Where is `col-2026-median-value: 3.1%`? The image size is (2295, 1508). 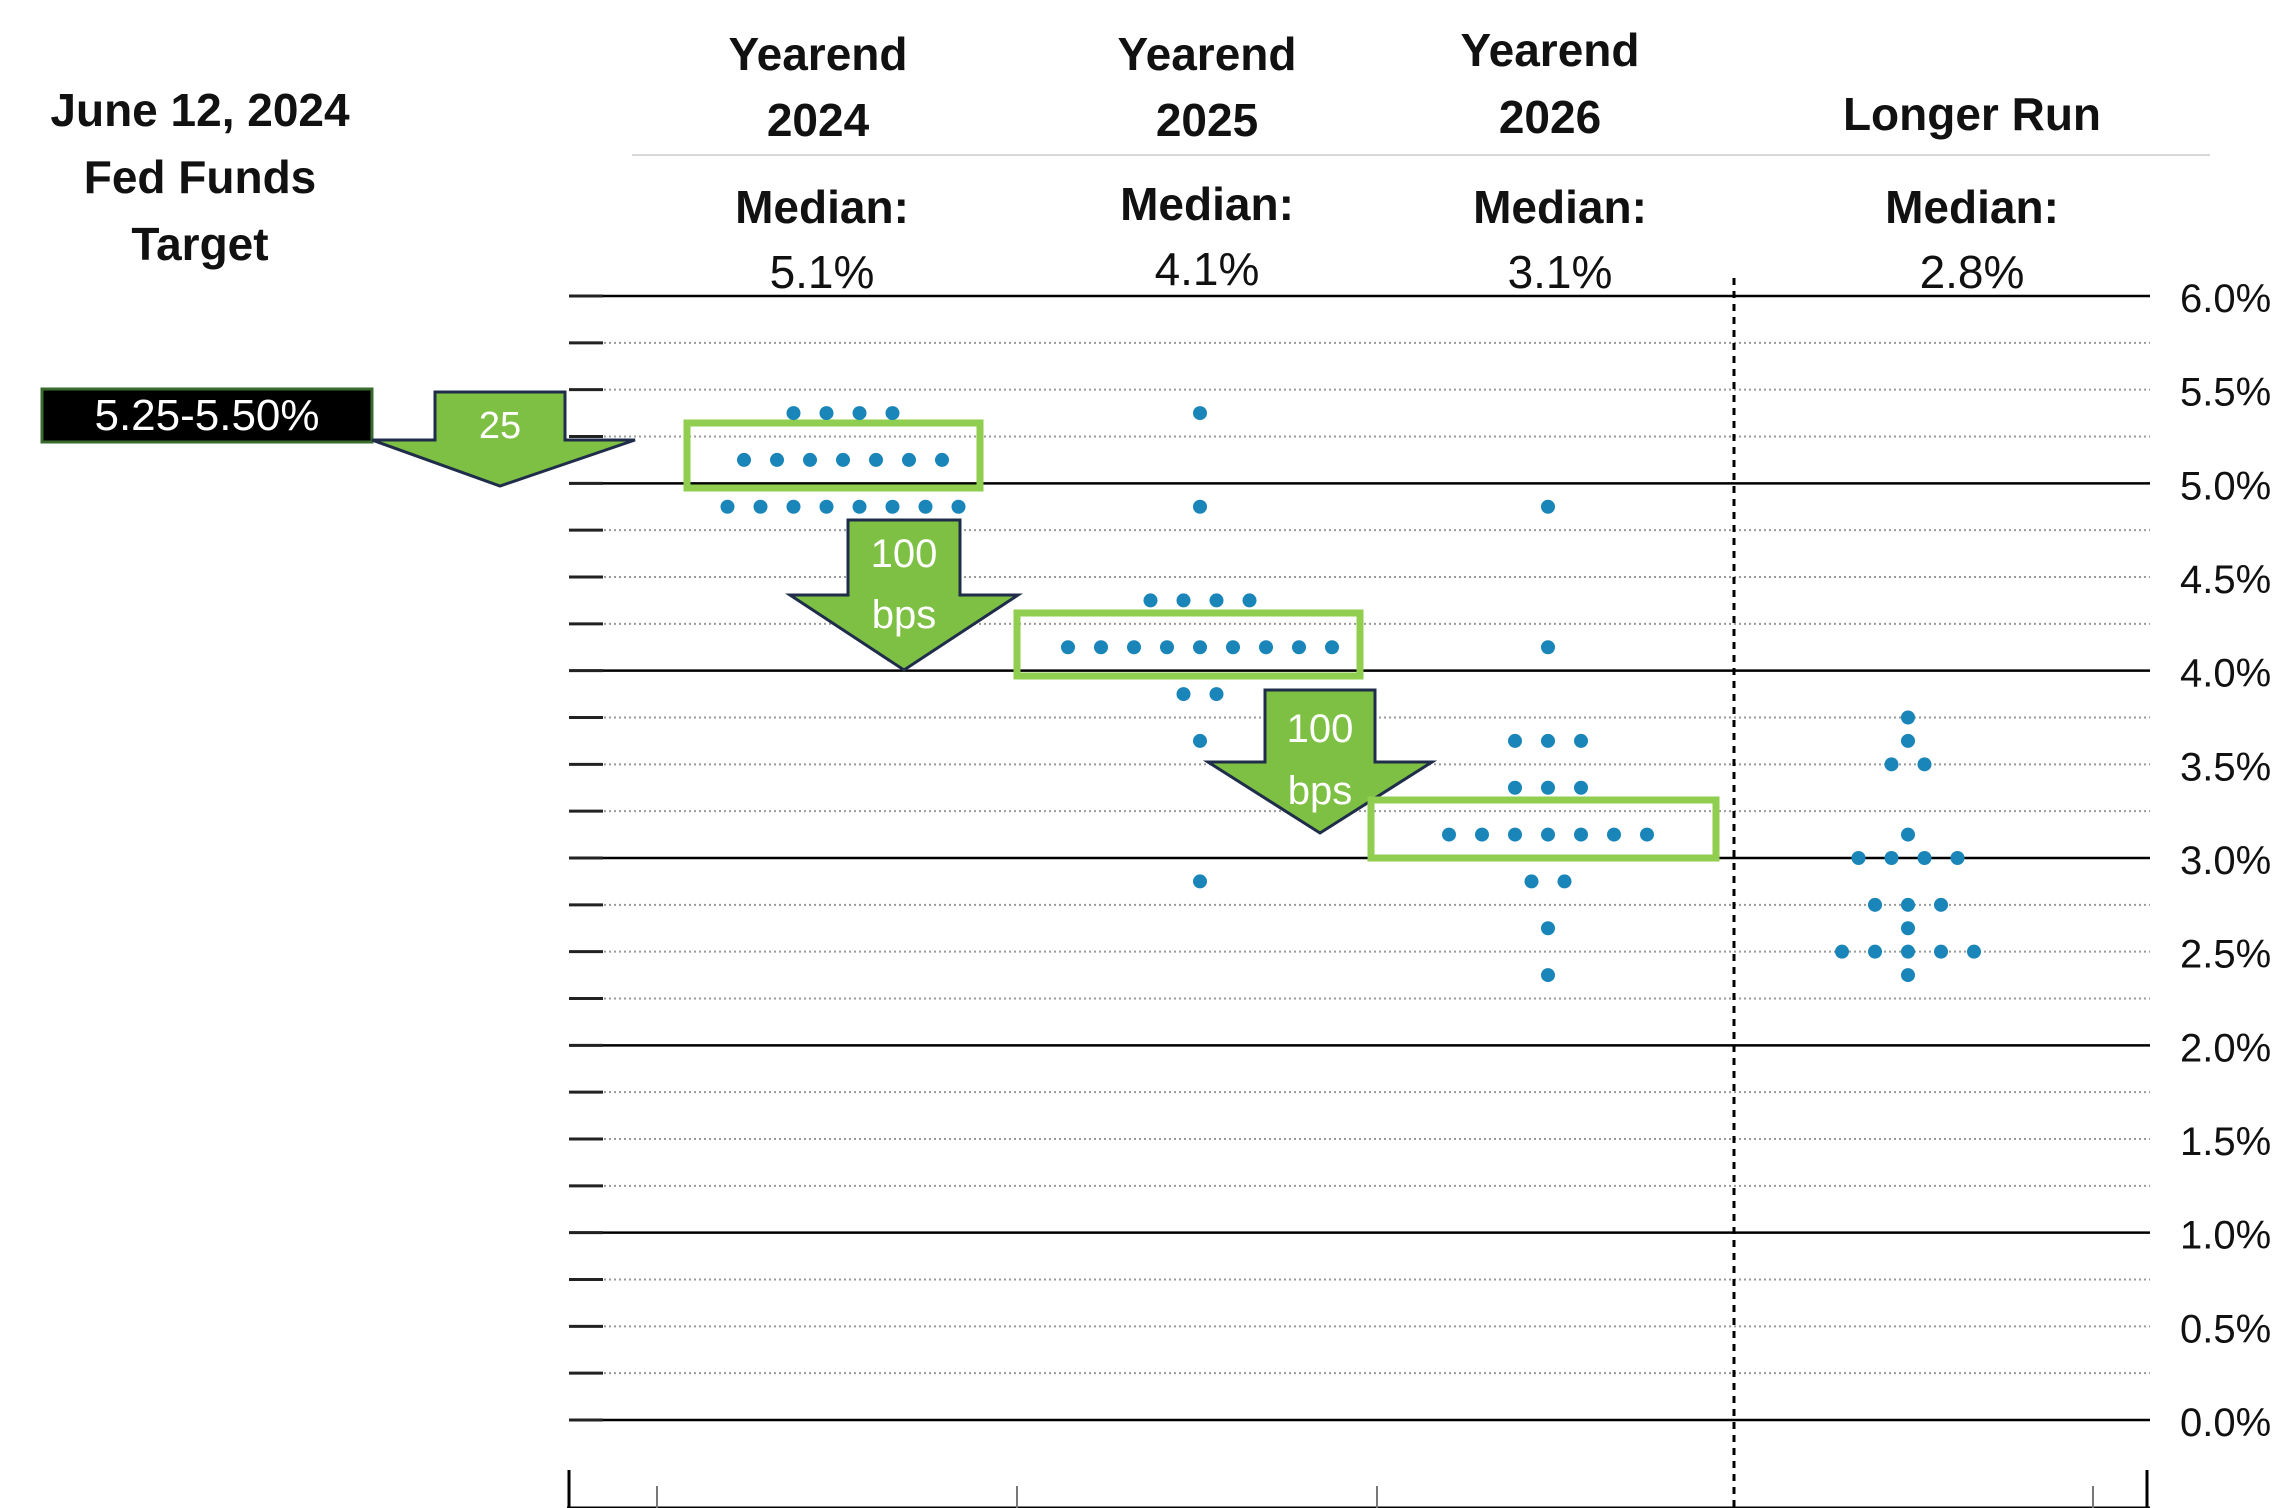
col-2026-median-value: 3.1% is located at coordinates (1560, 272).